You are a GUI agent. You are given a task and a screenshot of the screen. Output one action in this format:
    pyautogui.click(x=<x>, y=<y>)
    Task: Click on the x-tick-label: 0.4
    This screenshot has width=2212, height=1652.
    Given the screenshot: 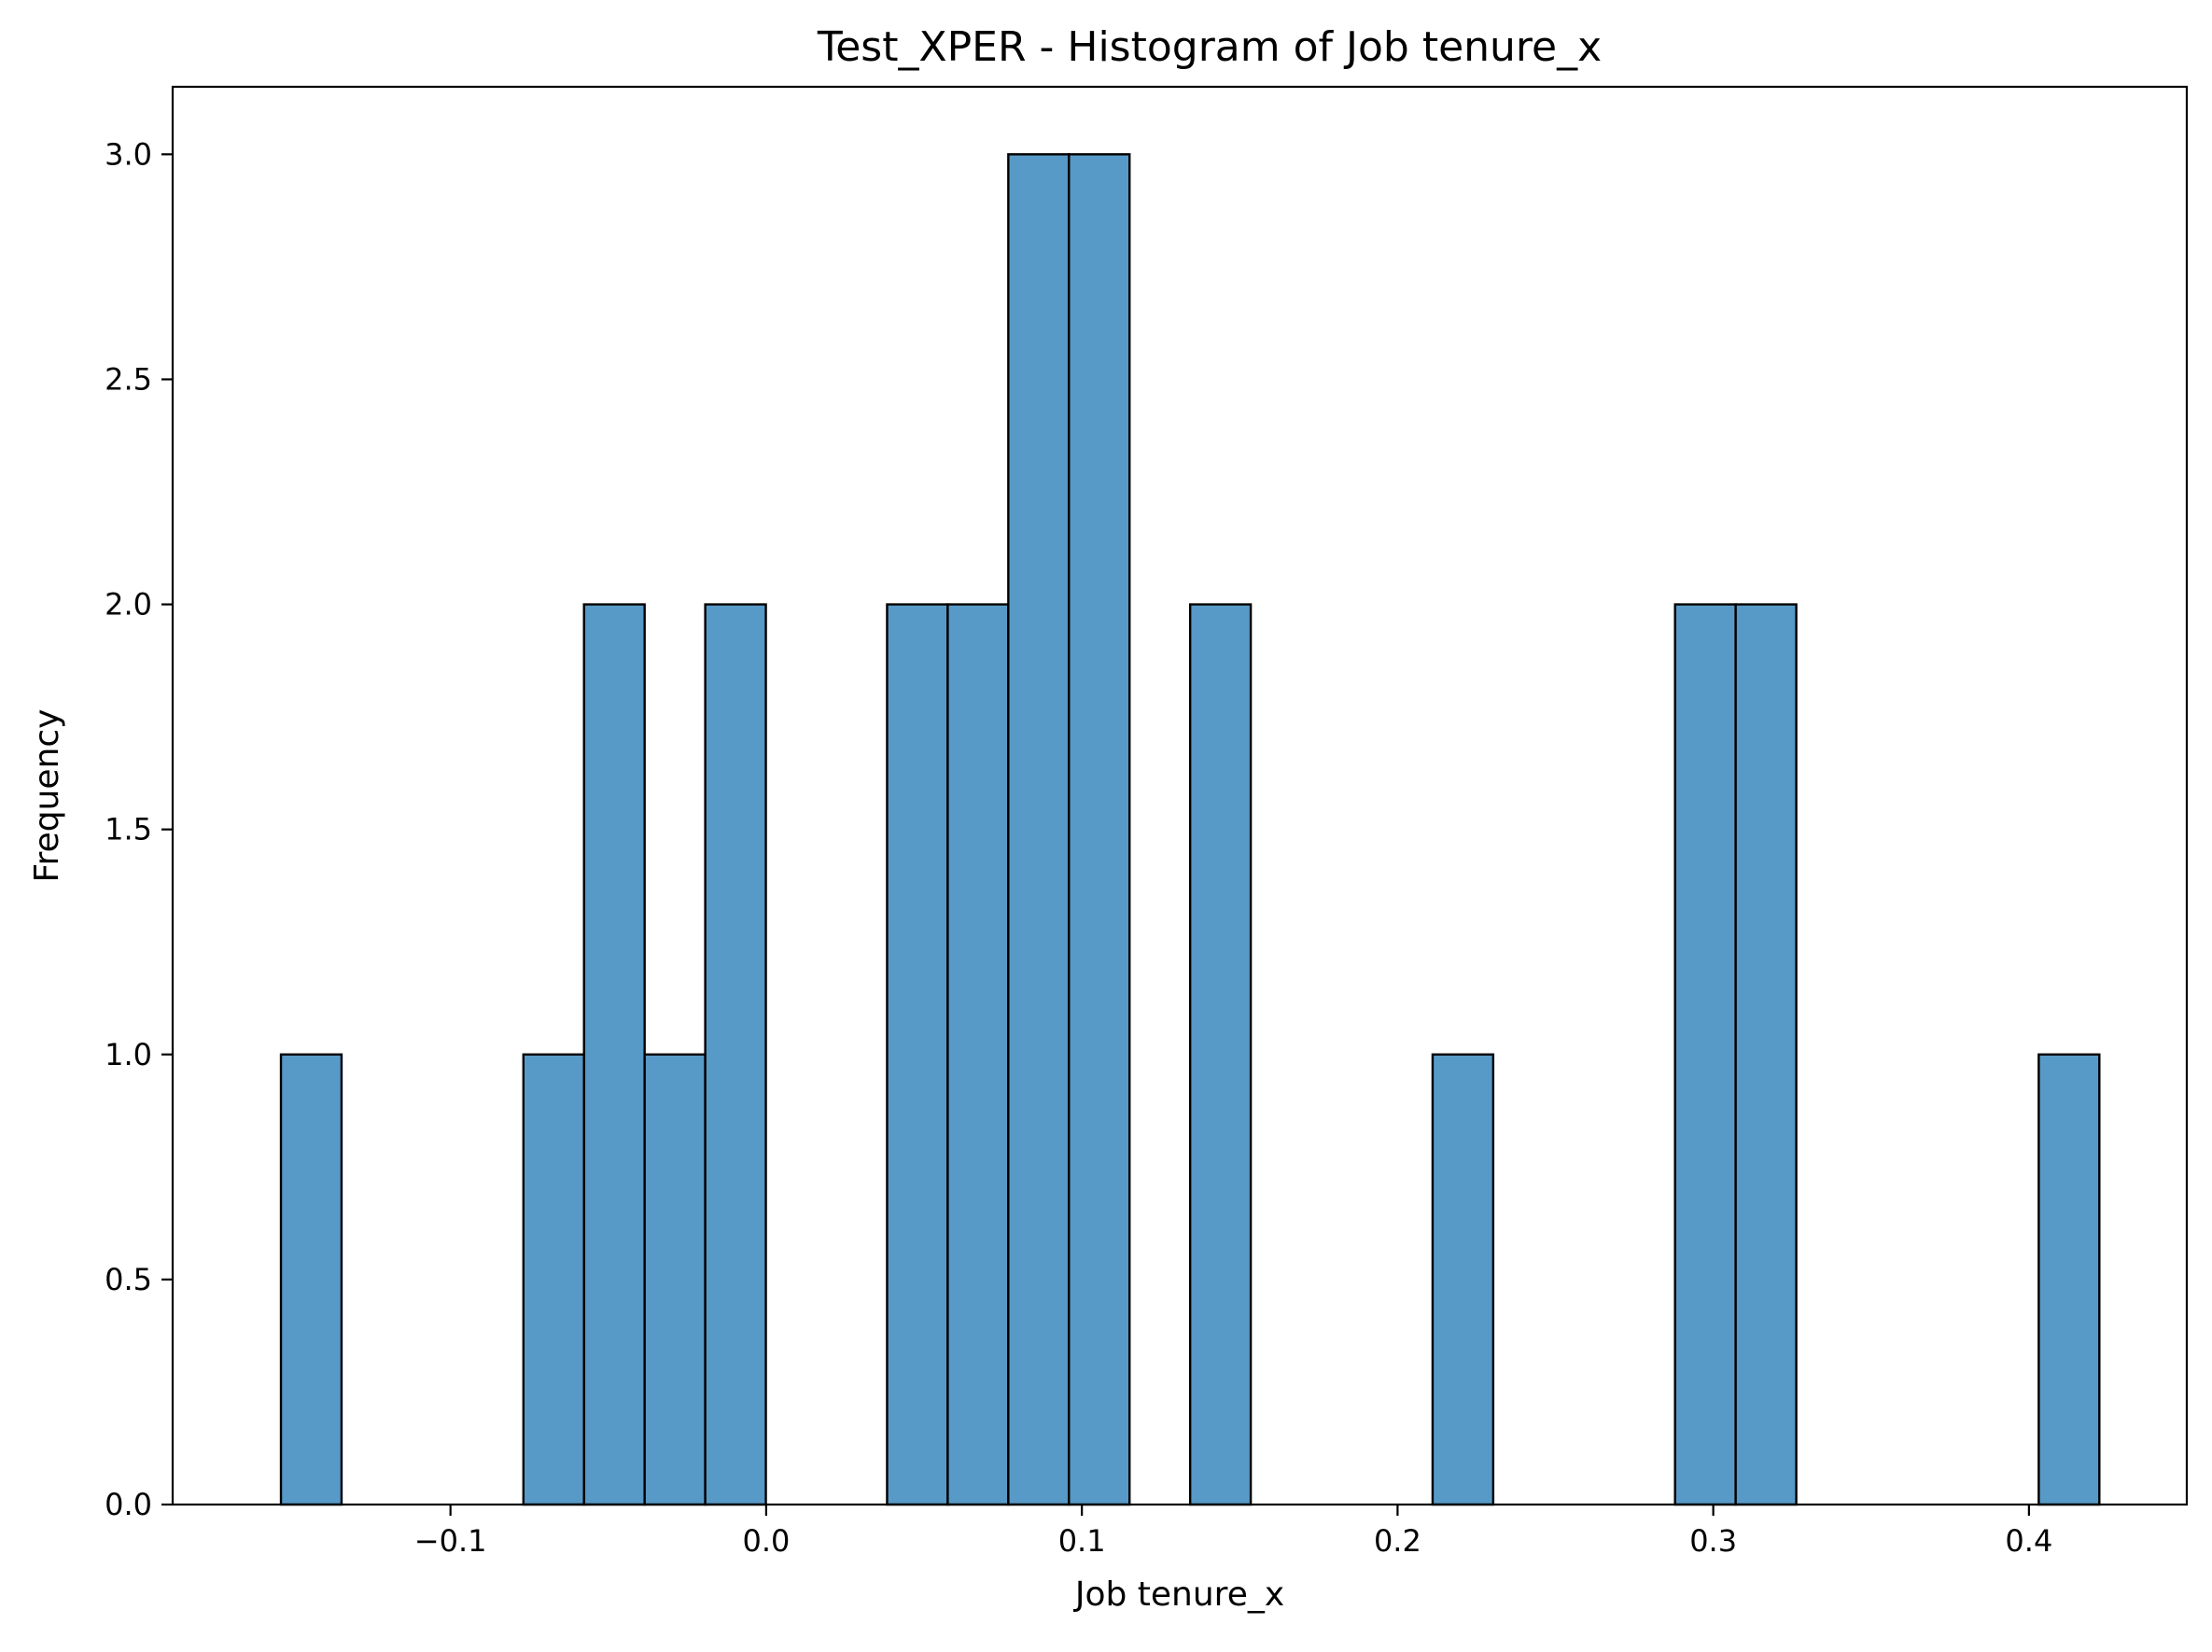 What is the action you would take?
    pyautogui.click(x=2028, y=1541)
    